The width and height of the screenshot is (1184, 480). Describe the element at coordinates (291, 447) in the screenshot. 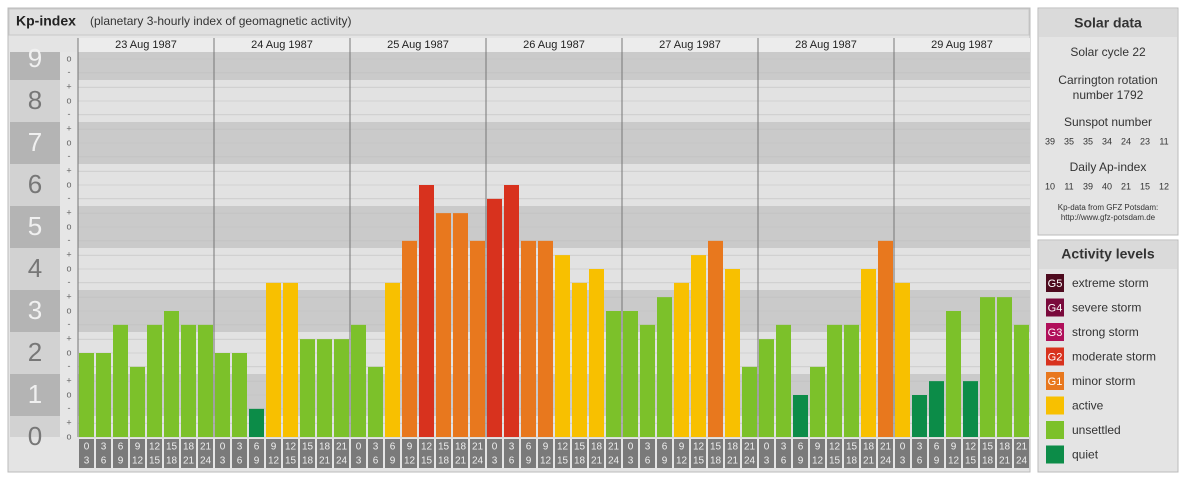

I see `time-start: 12` at that location.